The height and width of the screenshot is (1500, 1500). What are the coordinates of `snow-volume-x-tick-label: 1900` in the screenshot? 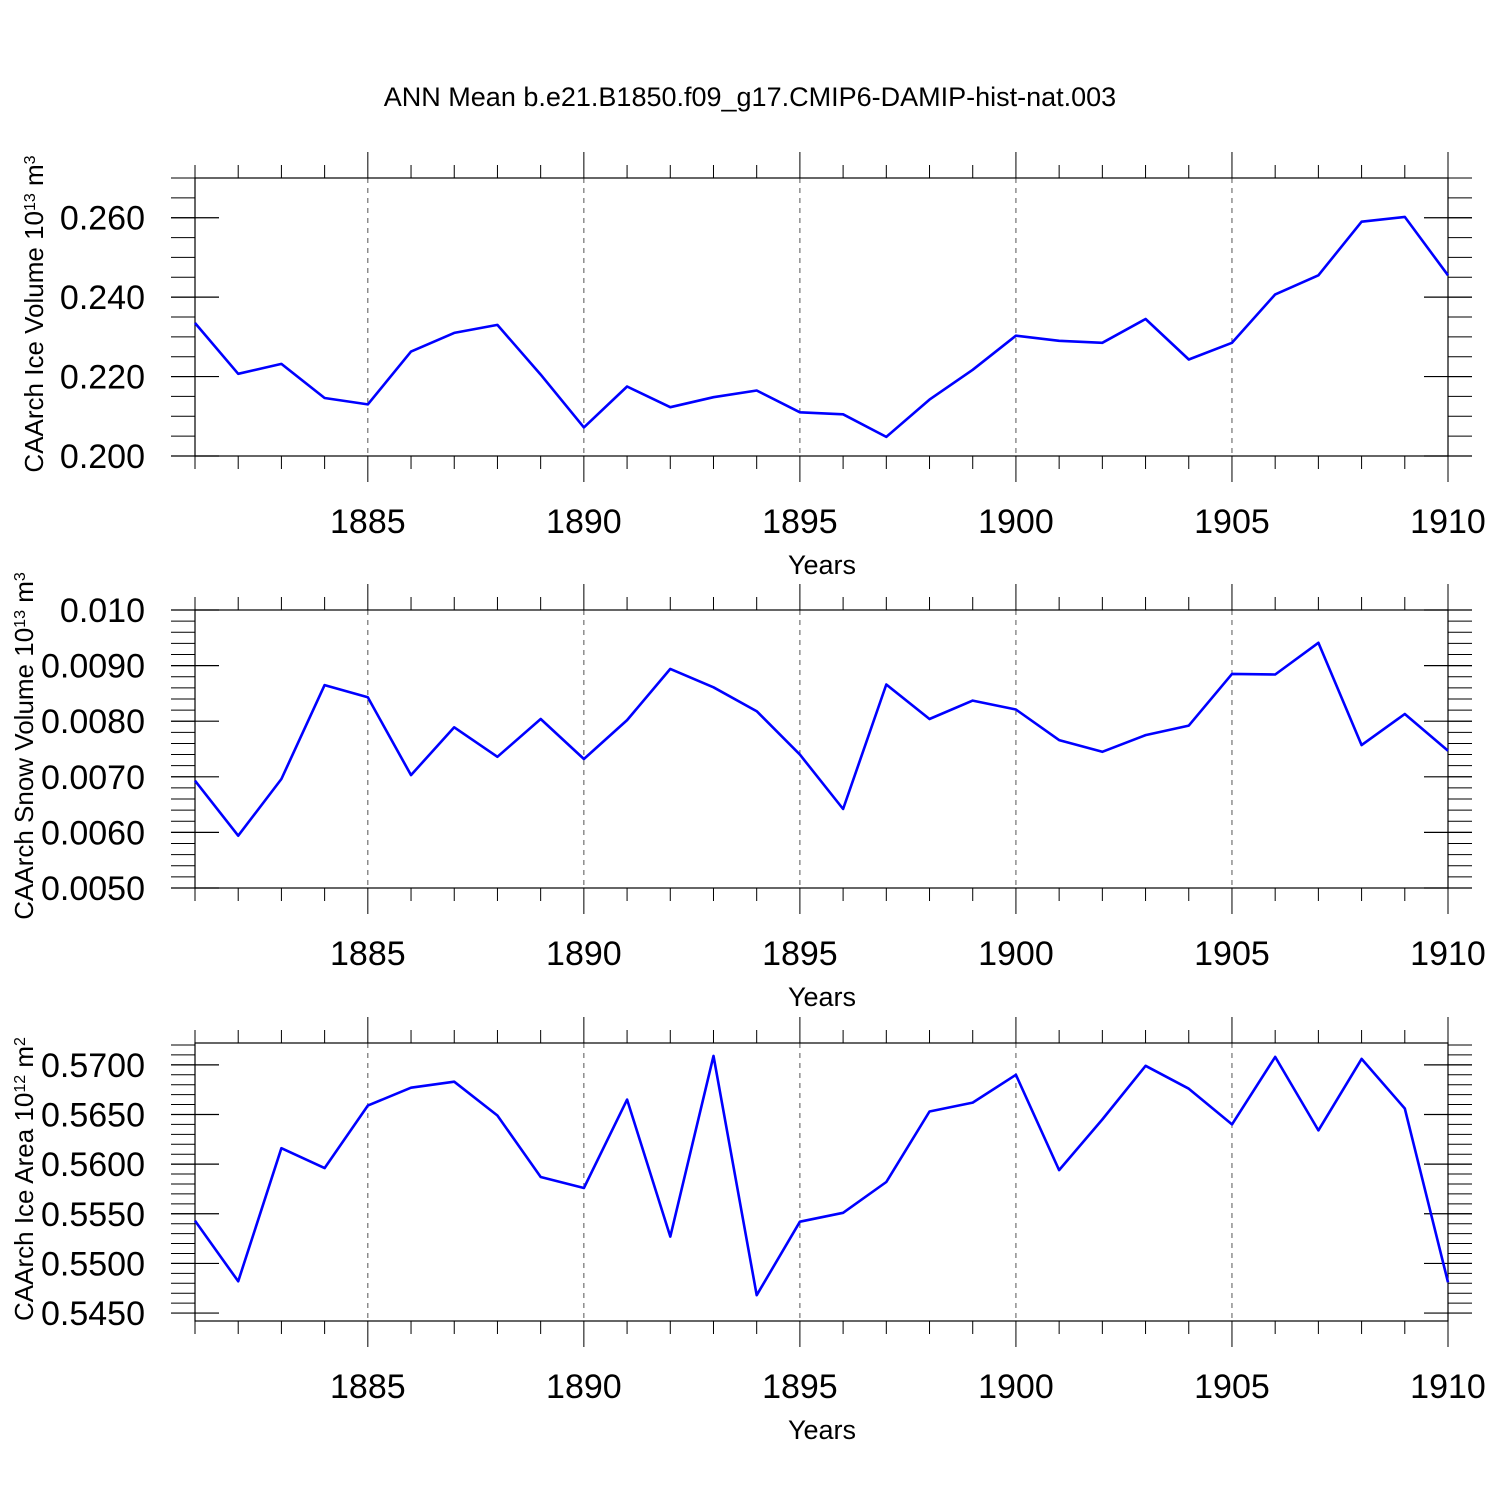 It's located at (1016, 954).